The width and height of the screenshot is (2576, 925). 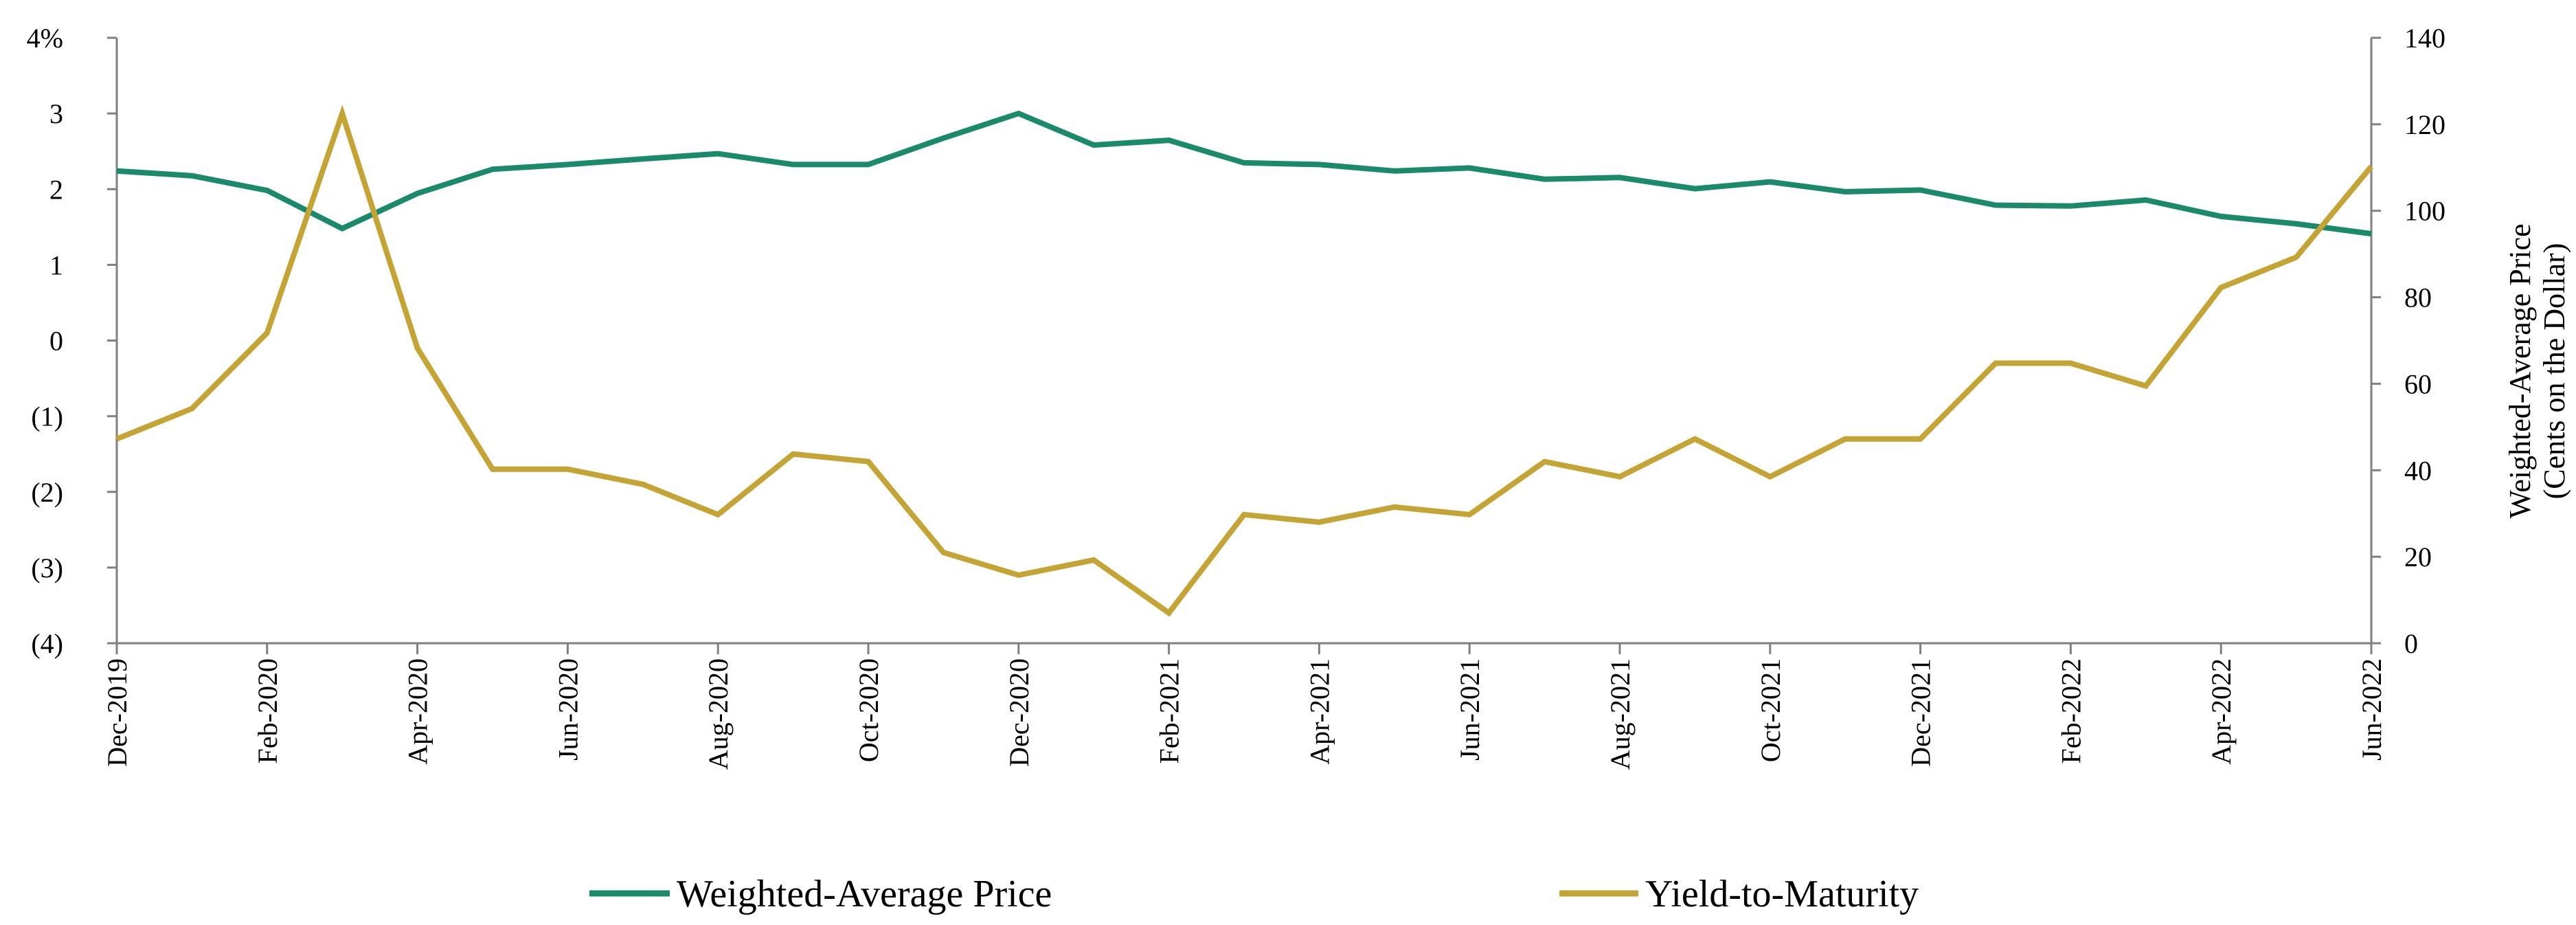 I want to click on legend: Weighted-Average Price Yield-to-Maturity, so click(x=1254, y=894).